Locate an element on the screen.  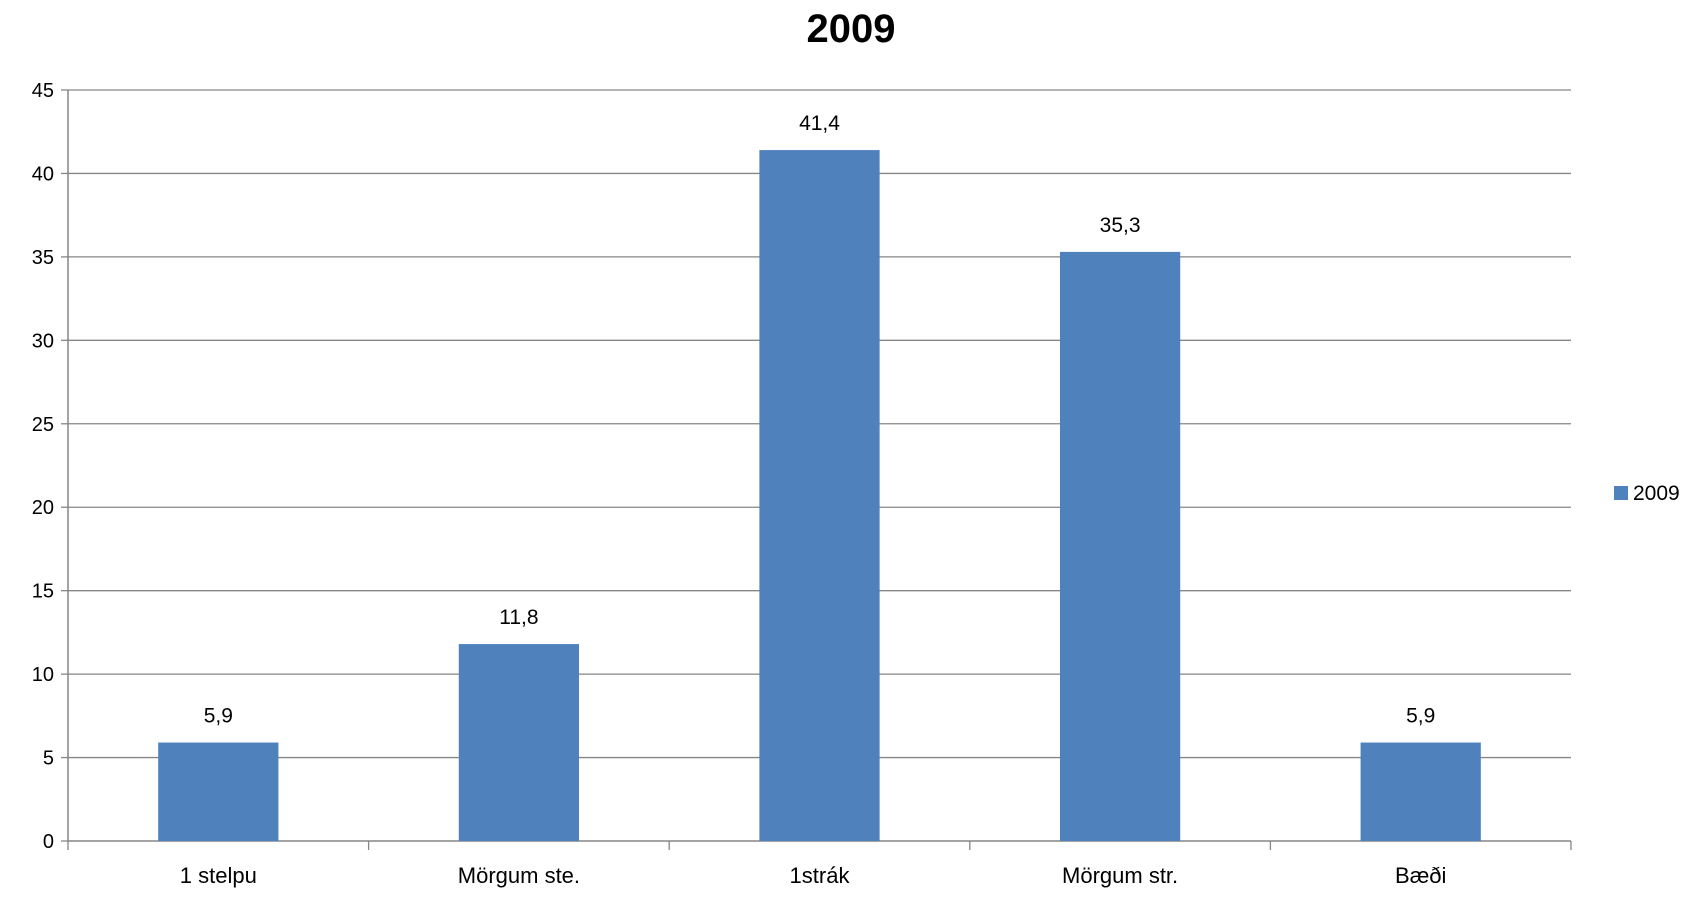
x-category-label: 1 stelpu is located at coordinates (218, 875).